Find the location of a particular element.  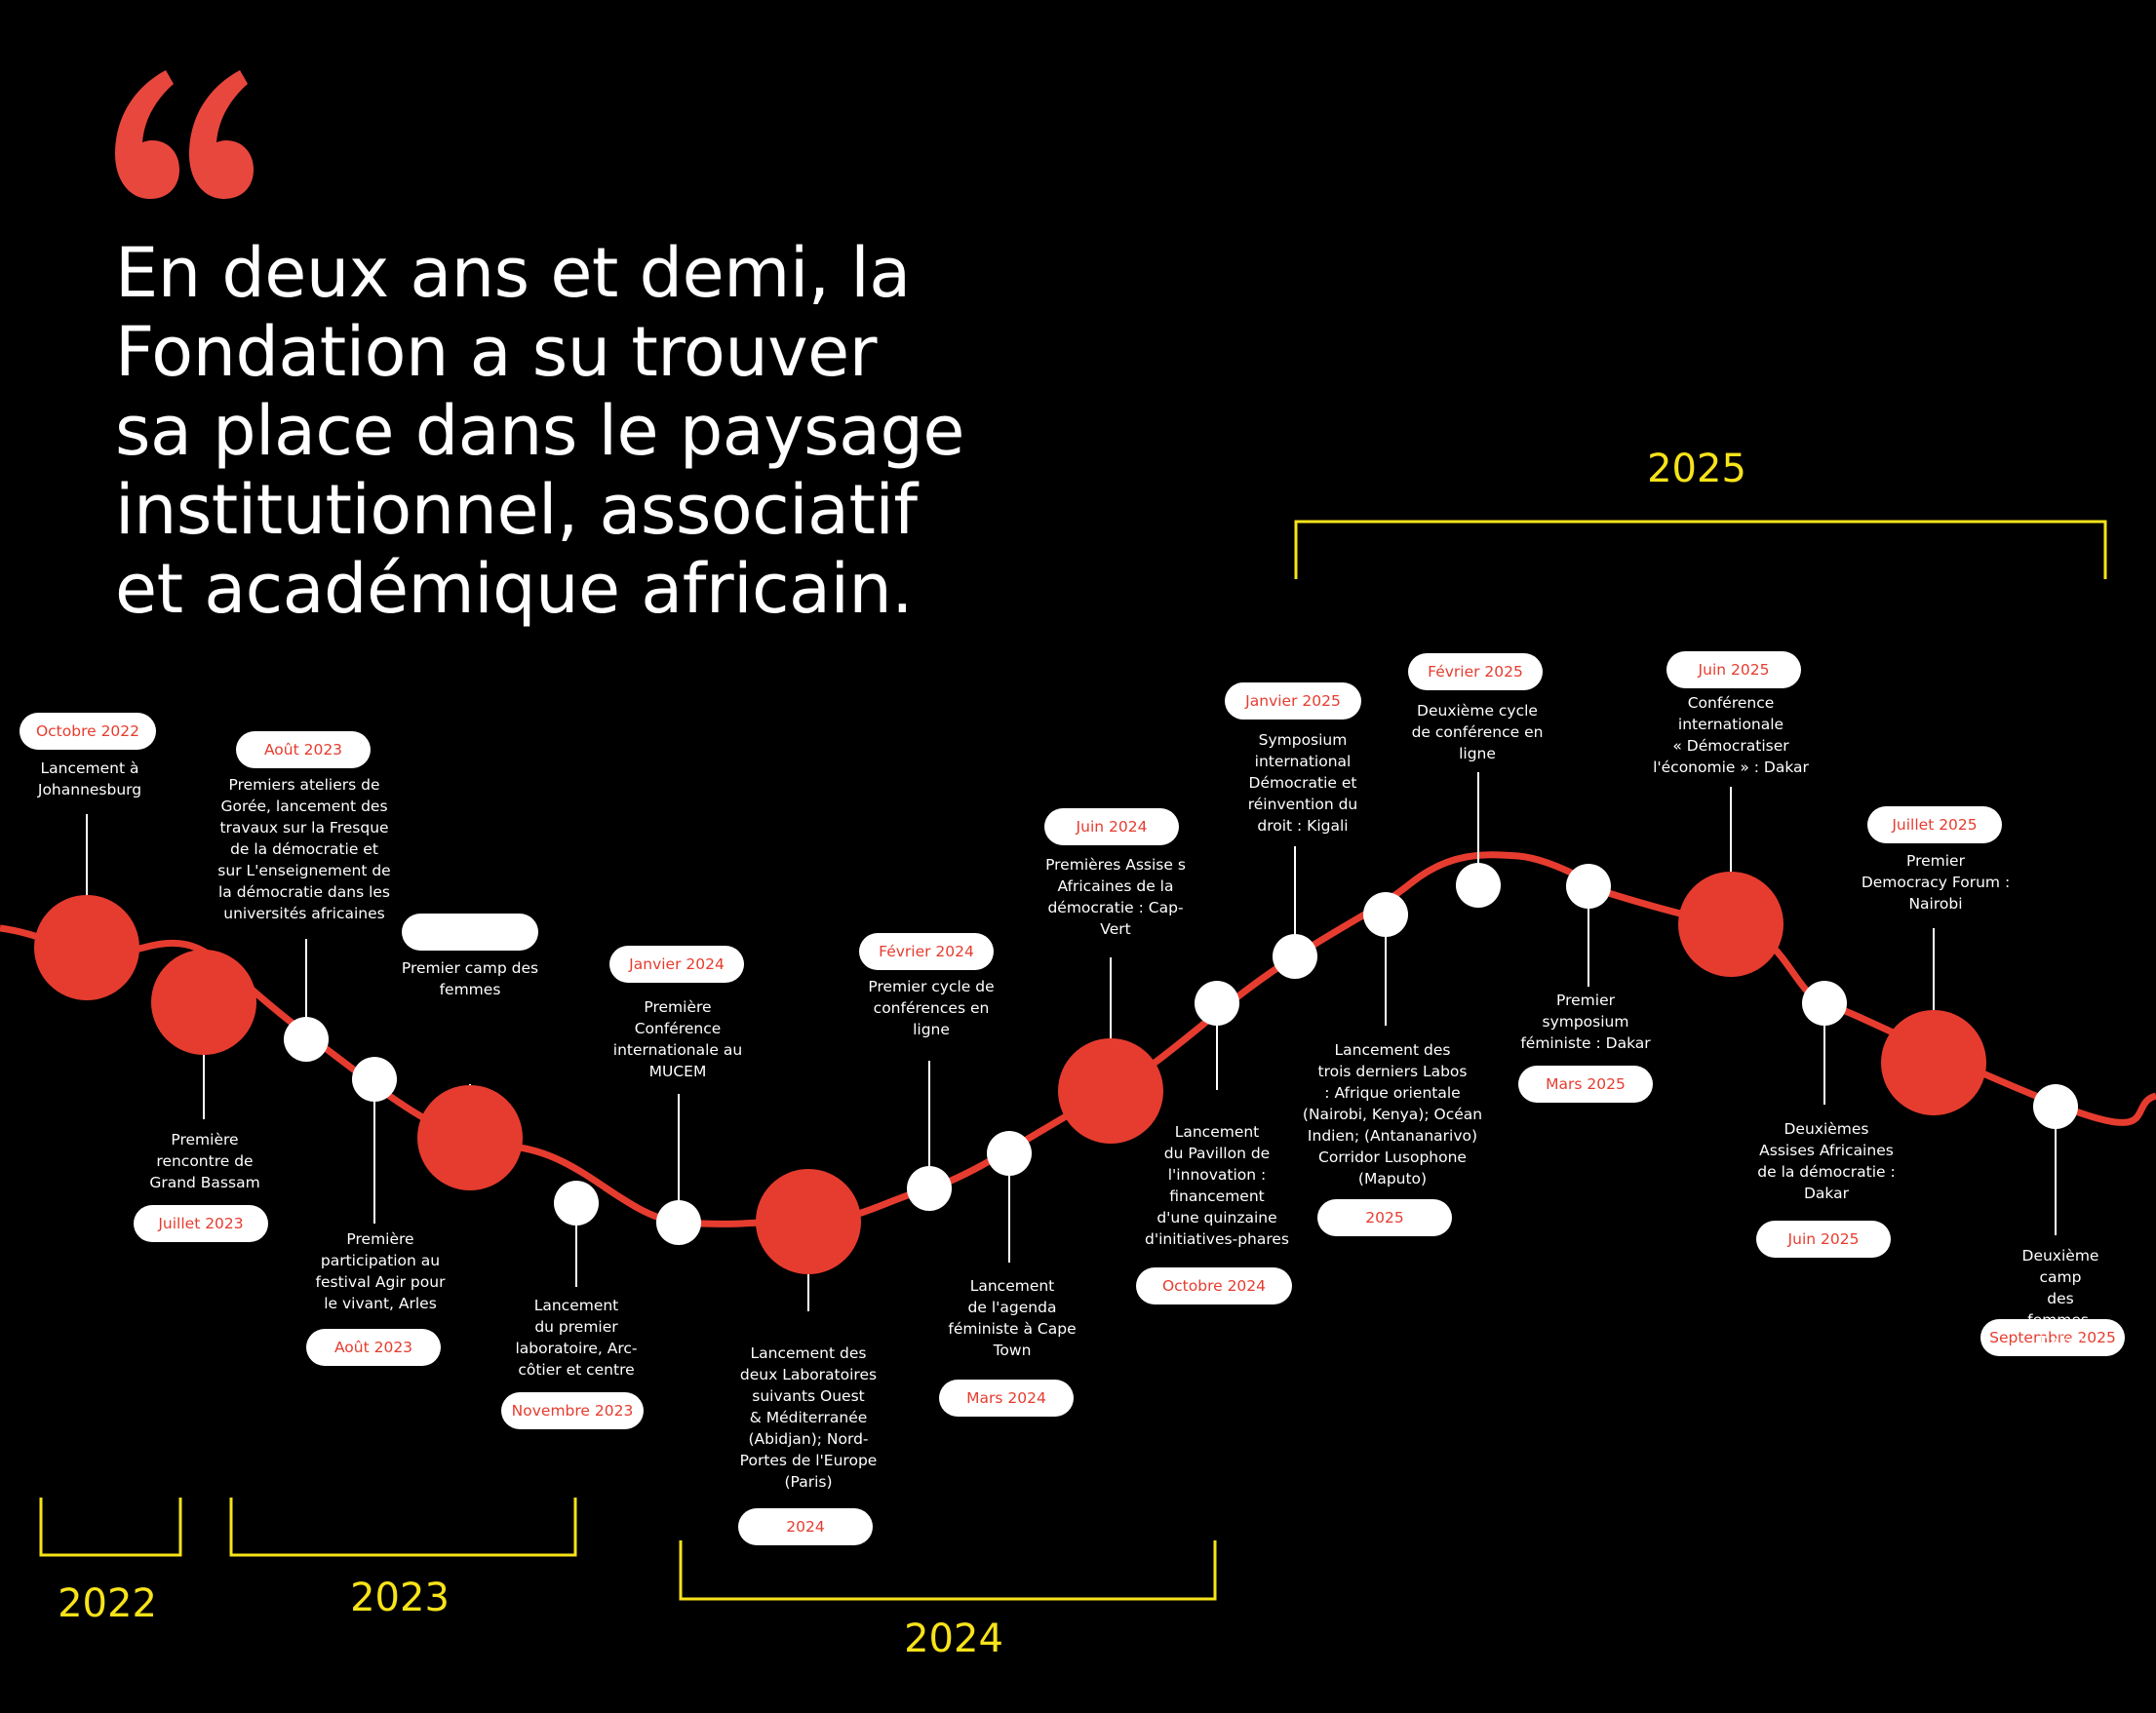

year-label-2024: 2024 is located at coordinates (953, 1638).